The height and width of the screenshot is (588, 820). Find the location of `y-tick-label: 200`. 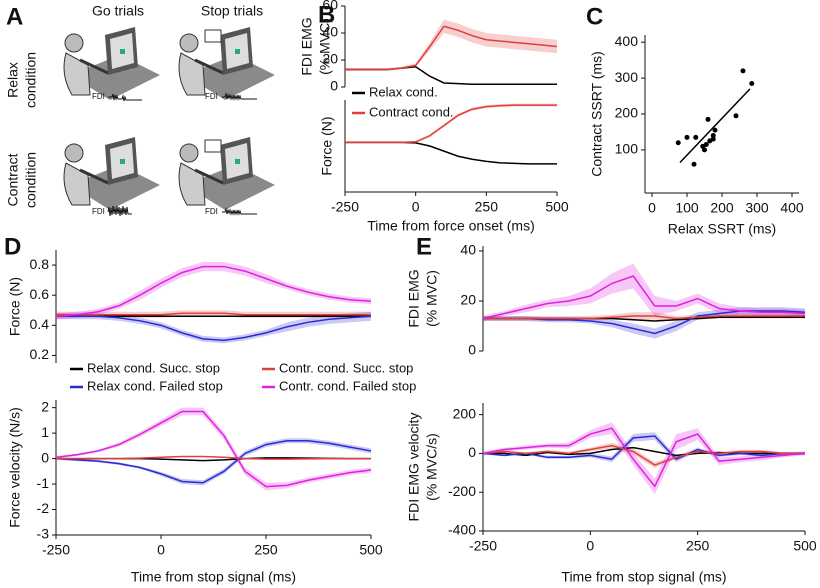

y-tick-label: 200 is located at coordinates (465, 413).